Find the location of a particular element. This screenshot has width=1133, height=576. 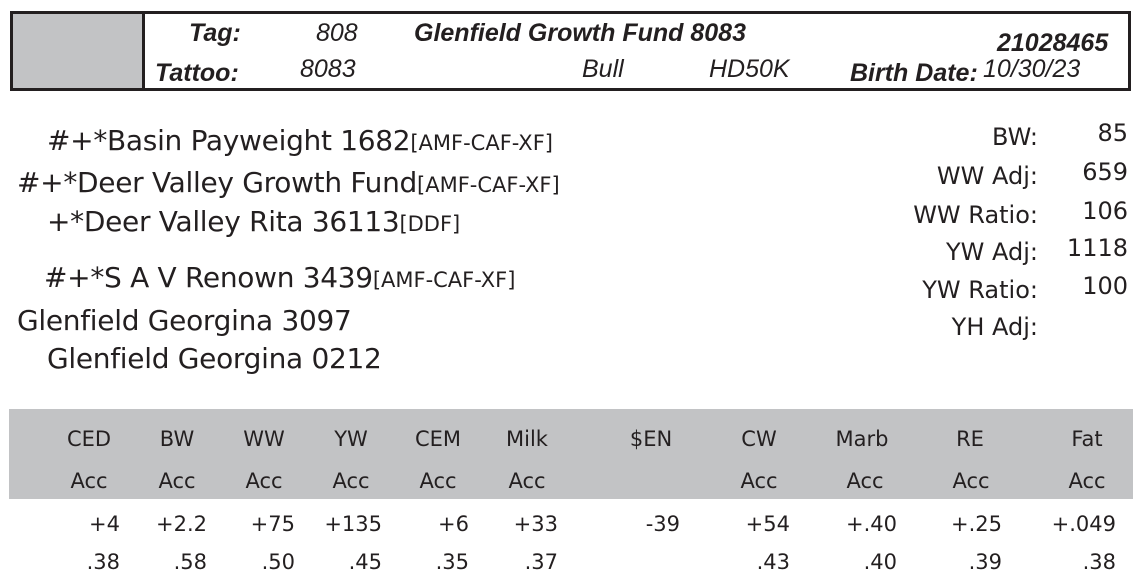

pedigree-sire: #+*Deer Valley Growth Fund[AMF-CAF-XF] is located at coordinates (288, 184).